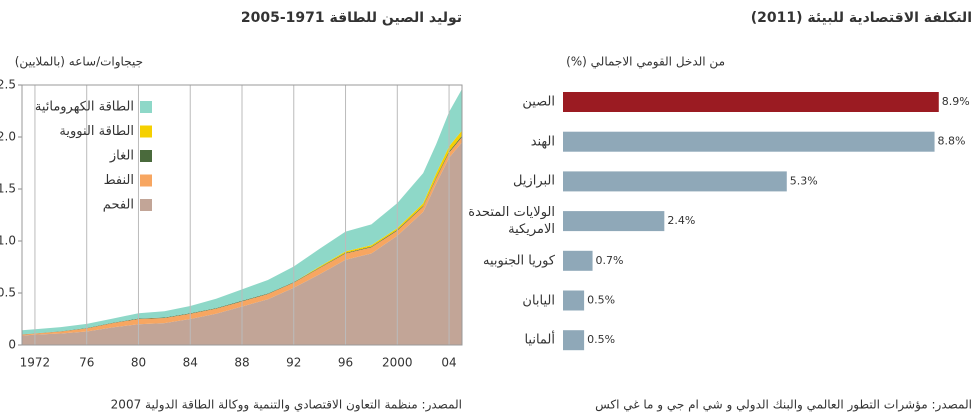 The height and width of the screenshot is (416, 976). What do you see at coordinates (8, 137) in the screenshot?
I see `y-tick-label: 2.0` at bounding box center [8, 137].